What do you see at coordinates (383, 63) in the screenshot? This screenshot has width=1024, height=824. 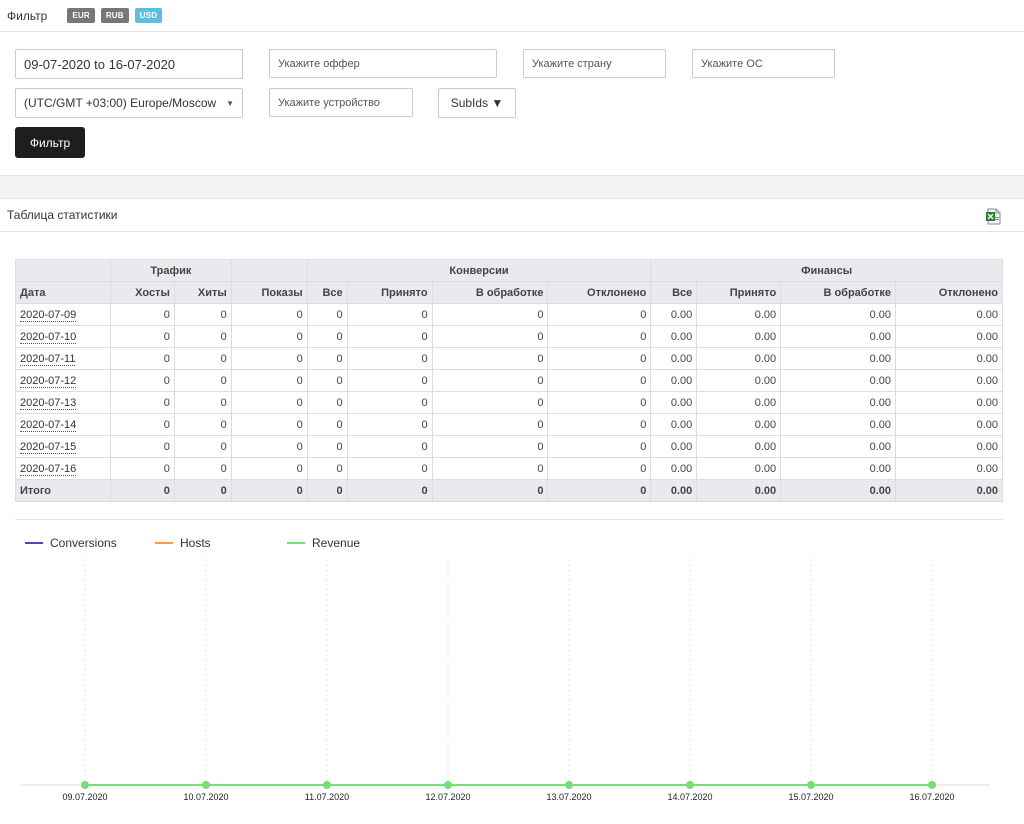 I see `offer-input: Укажите оффер` at bounding box center [383, 63].